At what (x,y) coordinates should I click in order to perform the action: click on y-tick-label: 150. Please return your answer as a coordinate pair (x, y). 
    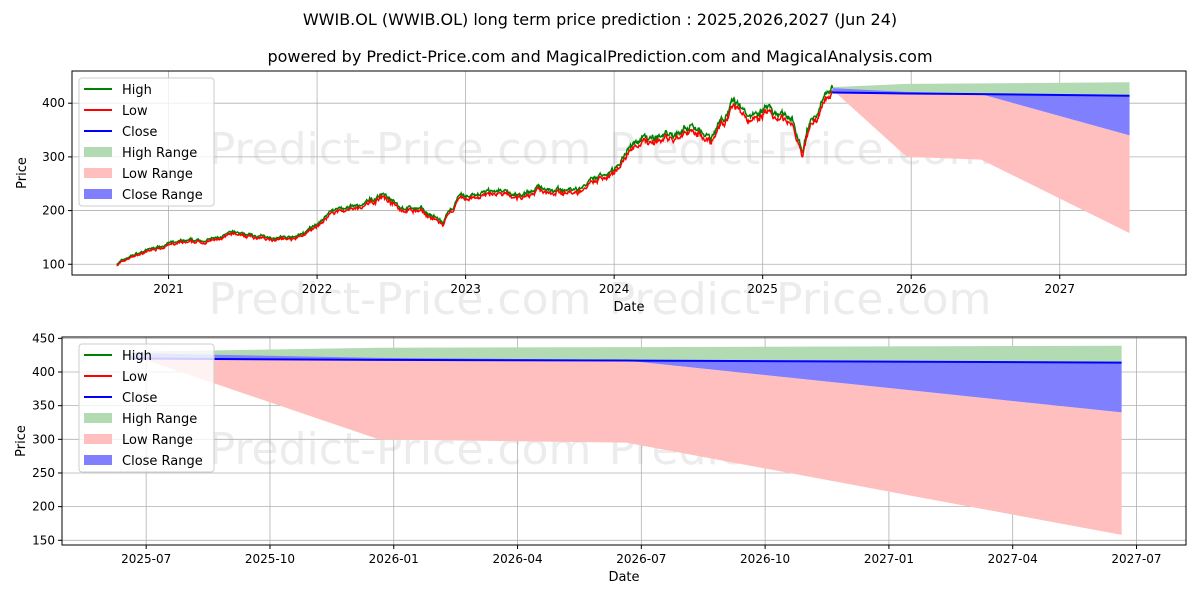
    Looking at the image, I should click on (43, 540).